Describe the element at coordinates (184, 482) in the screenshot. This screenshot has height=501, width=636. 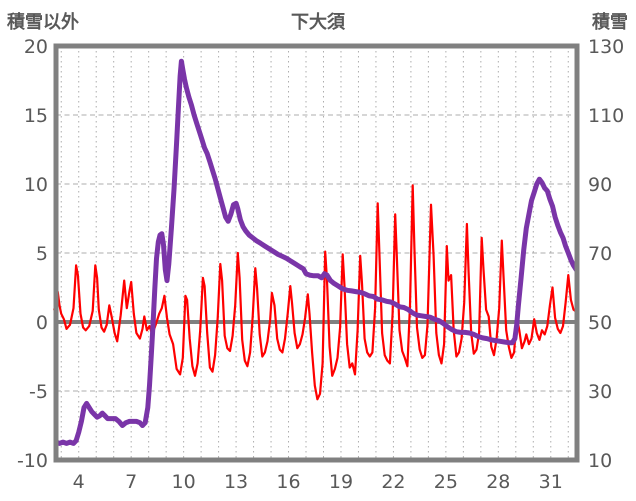
I see `x-axis-tick-label: 10` at that location.